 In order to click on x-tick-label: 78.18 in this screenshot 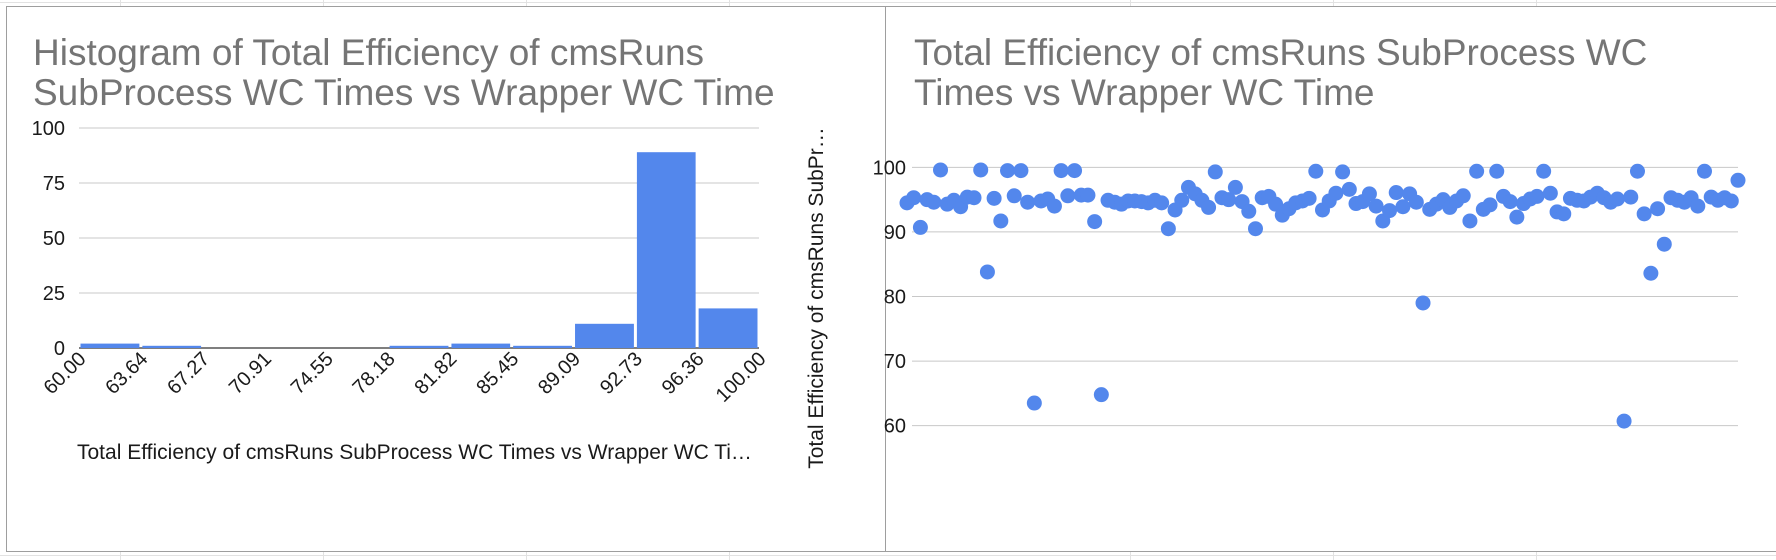, I will do `click(374, 373)`.